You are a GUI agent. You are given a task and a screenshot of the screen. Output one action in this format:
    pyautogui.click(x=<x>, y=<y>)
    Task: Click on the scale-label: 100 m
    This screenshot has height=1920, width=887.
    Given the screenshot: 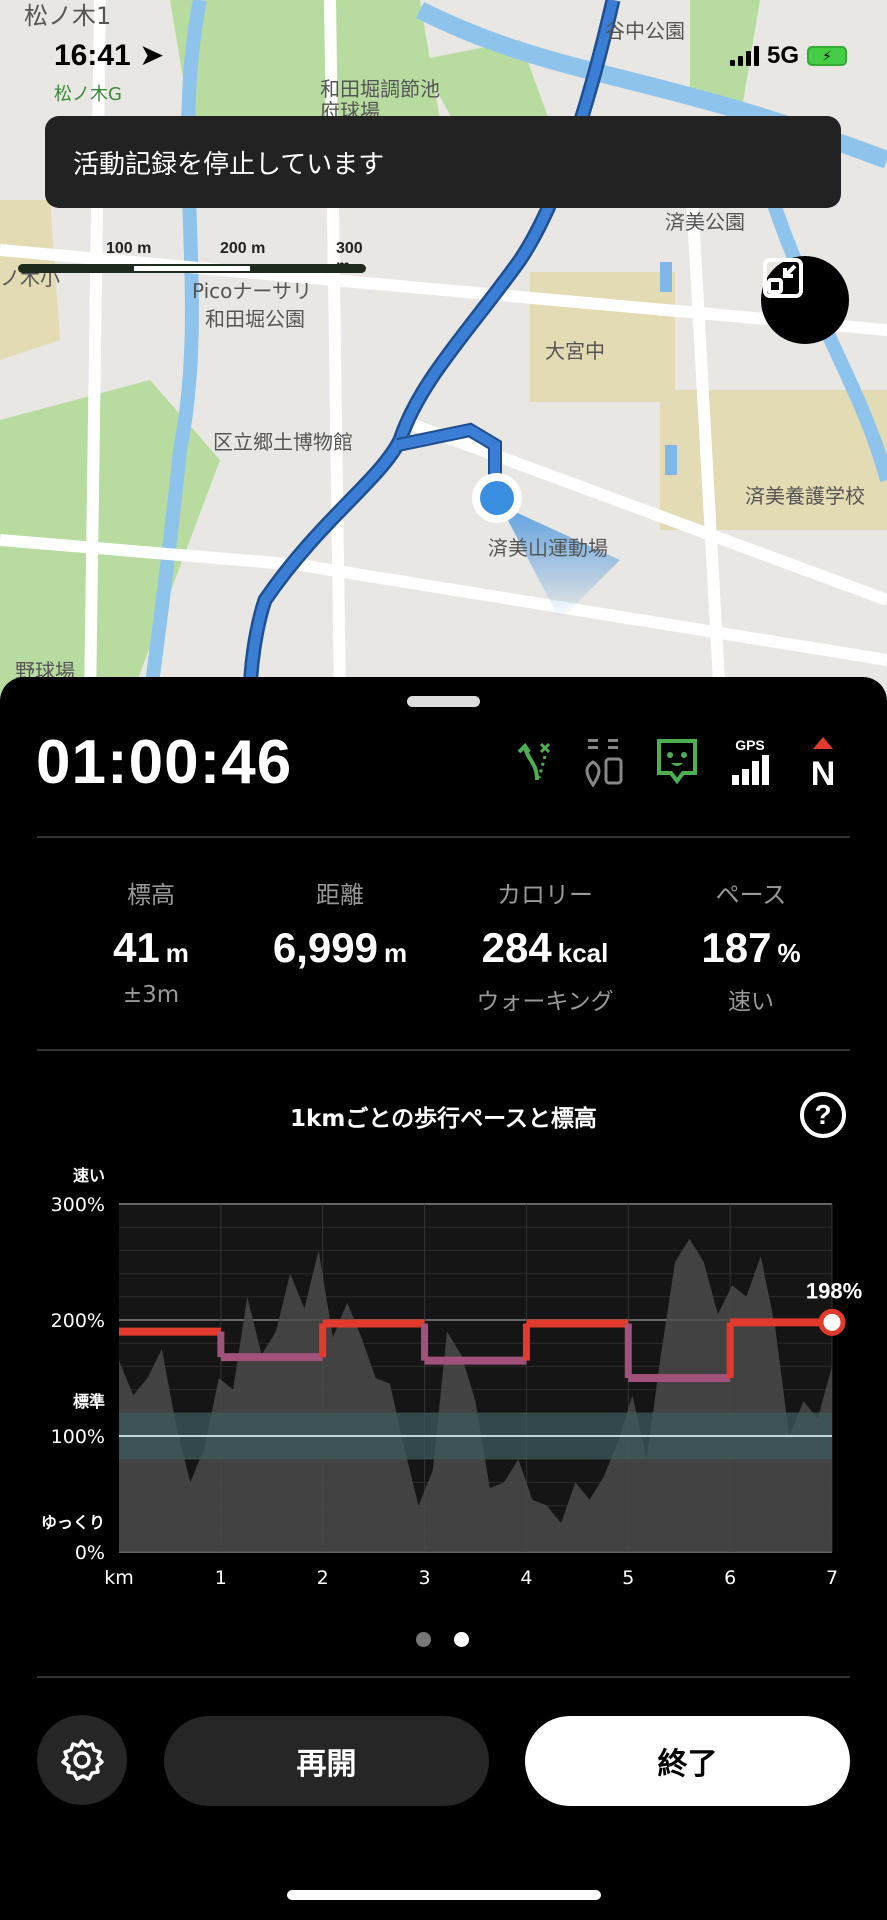 What is the action you would take?
    pyautogui.click(x=129, y=248)
    